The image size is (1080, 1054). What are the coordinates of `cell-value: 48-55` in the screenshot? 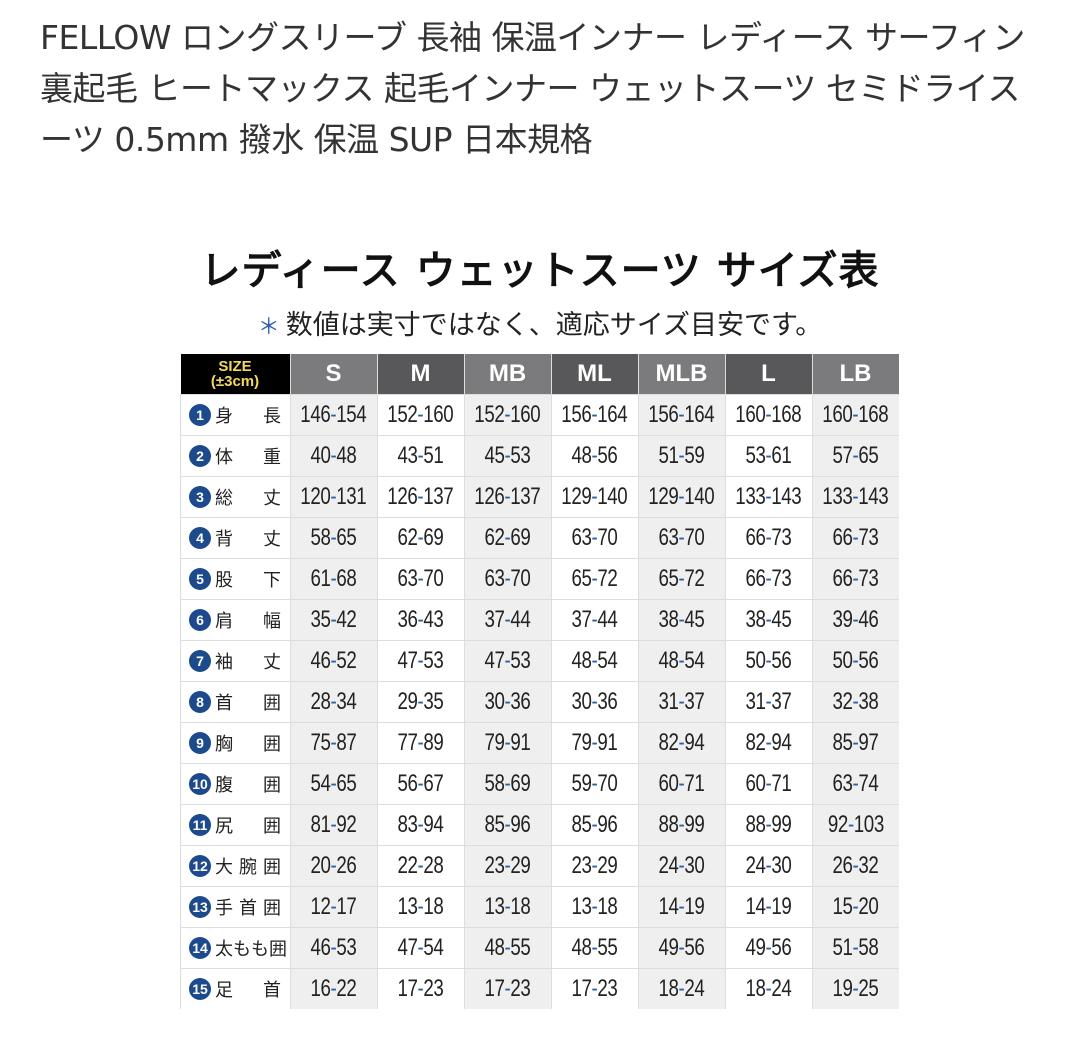 It's located at (594, 947).